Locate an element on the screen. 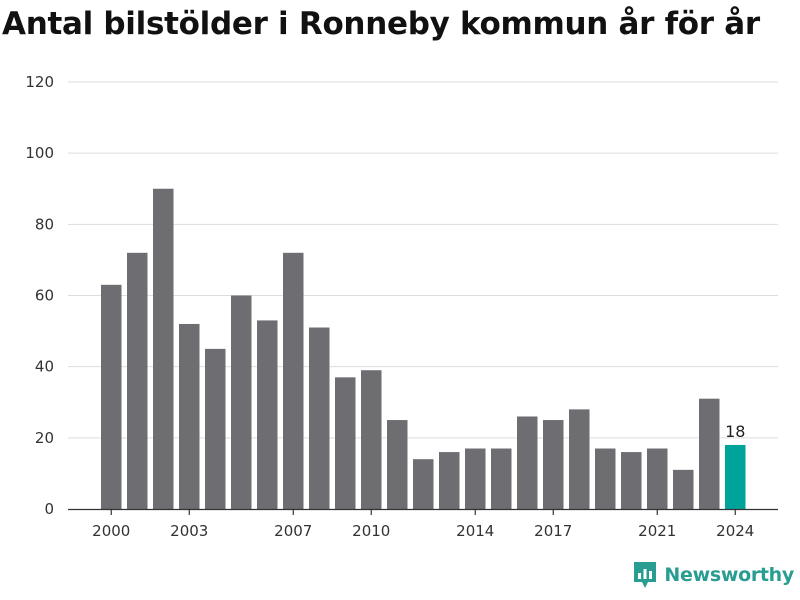  bar-2010 is located at coordinates (371, 439).